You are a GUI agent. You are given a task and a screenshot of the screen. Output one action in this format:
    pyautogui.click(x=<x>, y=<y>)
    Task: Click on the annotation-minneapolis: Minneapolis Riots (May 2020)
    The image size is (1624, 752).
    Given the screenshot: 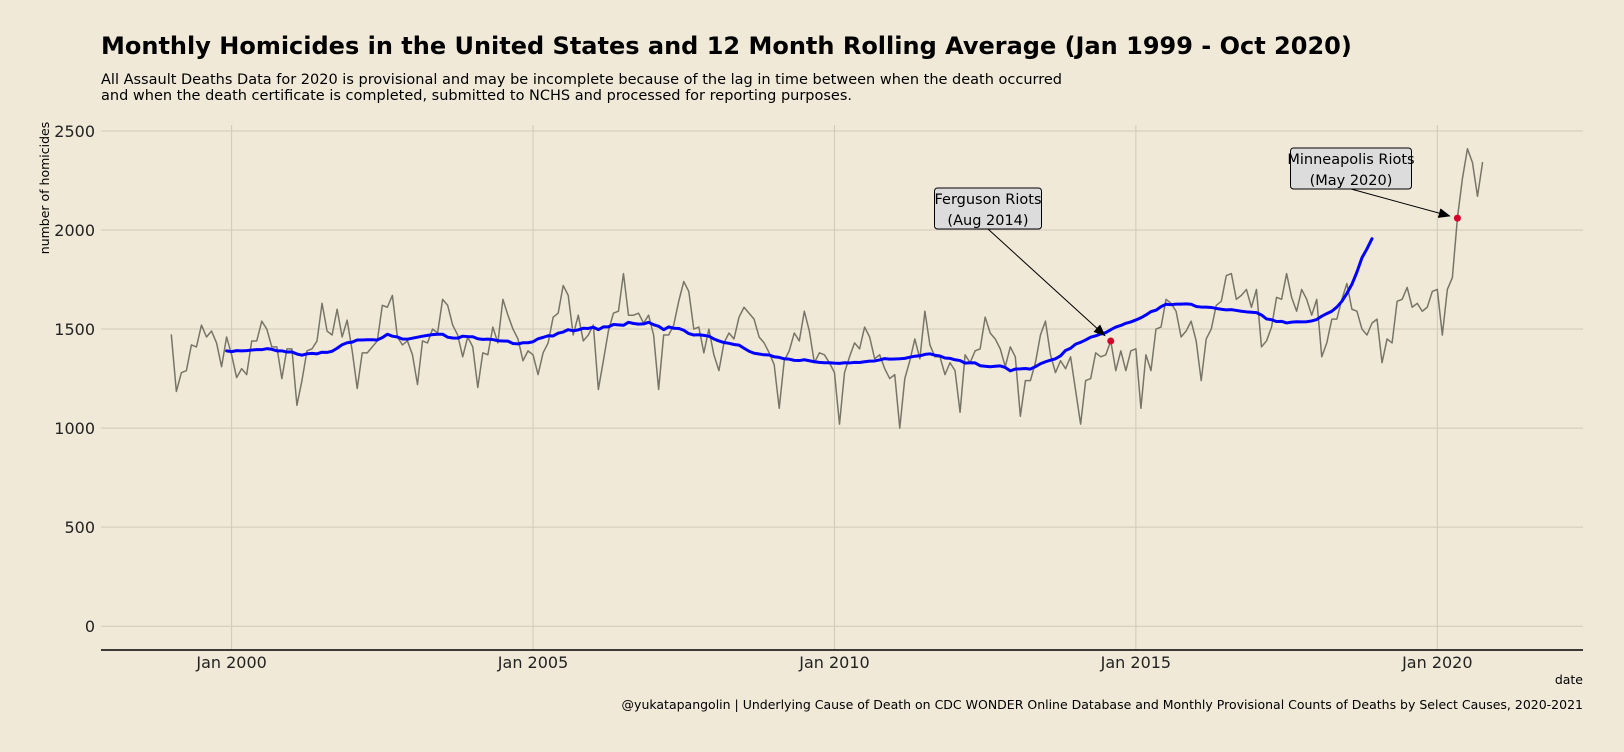 What is the action you would take?
    pyautogui.click(x=1374, y=184)
    